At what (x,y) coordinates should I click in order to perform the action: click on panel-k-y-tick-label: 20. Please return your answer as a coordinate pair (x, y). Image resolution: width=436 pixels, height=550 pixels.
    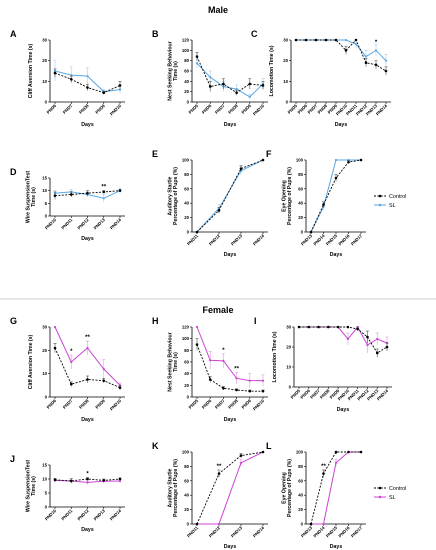
    Looking at the image, I should click on (186, 509).